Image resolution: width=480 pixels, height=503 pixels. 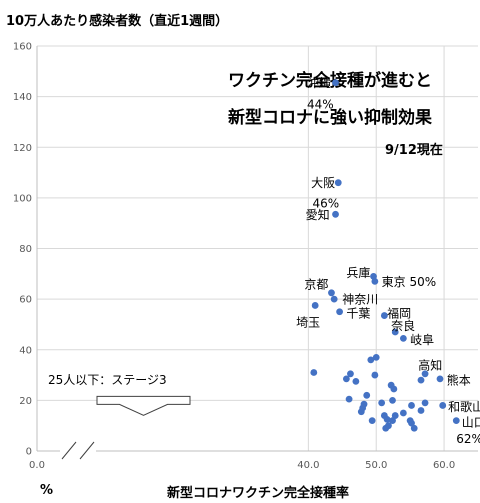 I want to click on y-tick-label: 160, so click(x=22, y=47).